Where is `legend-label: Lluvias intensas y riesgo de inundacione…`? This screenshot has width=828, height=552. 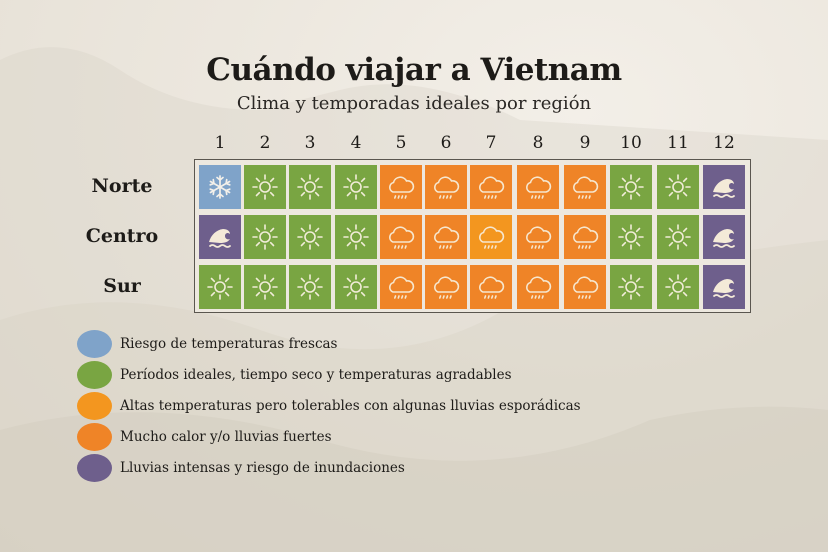 legend-label: Lluvias intensas y riesgo de inundacione… is located at coordinates (262, 467).